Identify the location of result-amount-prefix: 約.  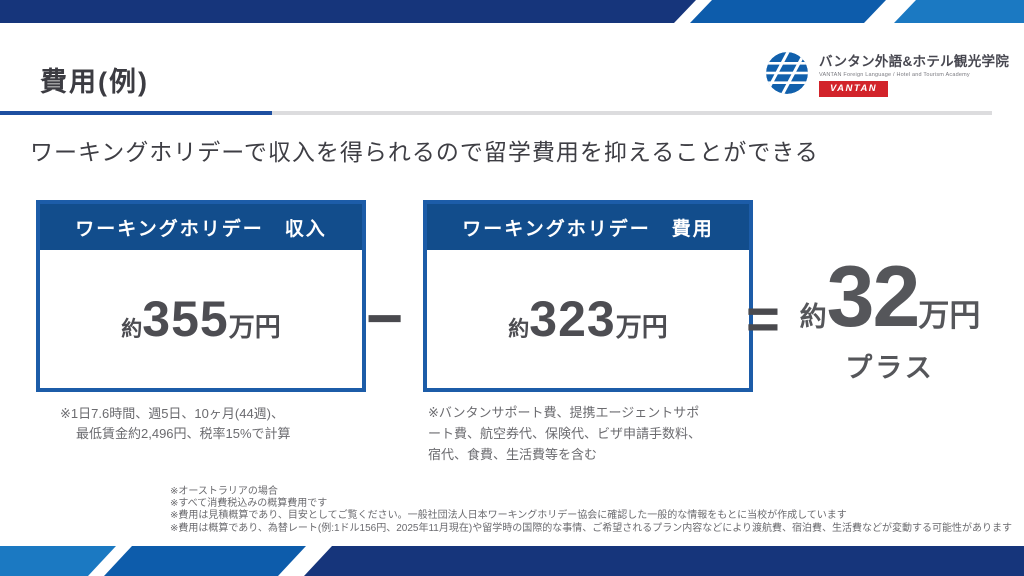
(813, 317).